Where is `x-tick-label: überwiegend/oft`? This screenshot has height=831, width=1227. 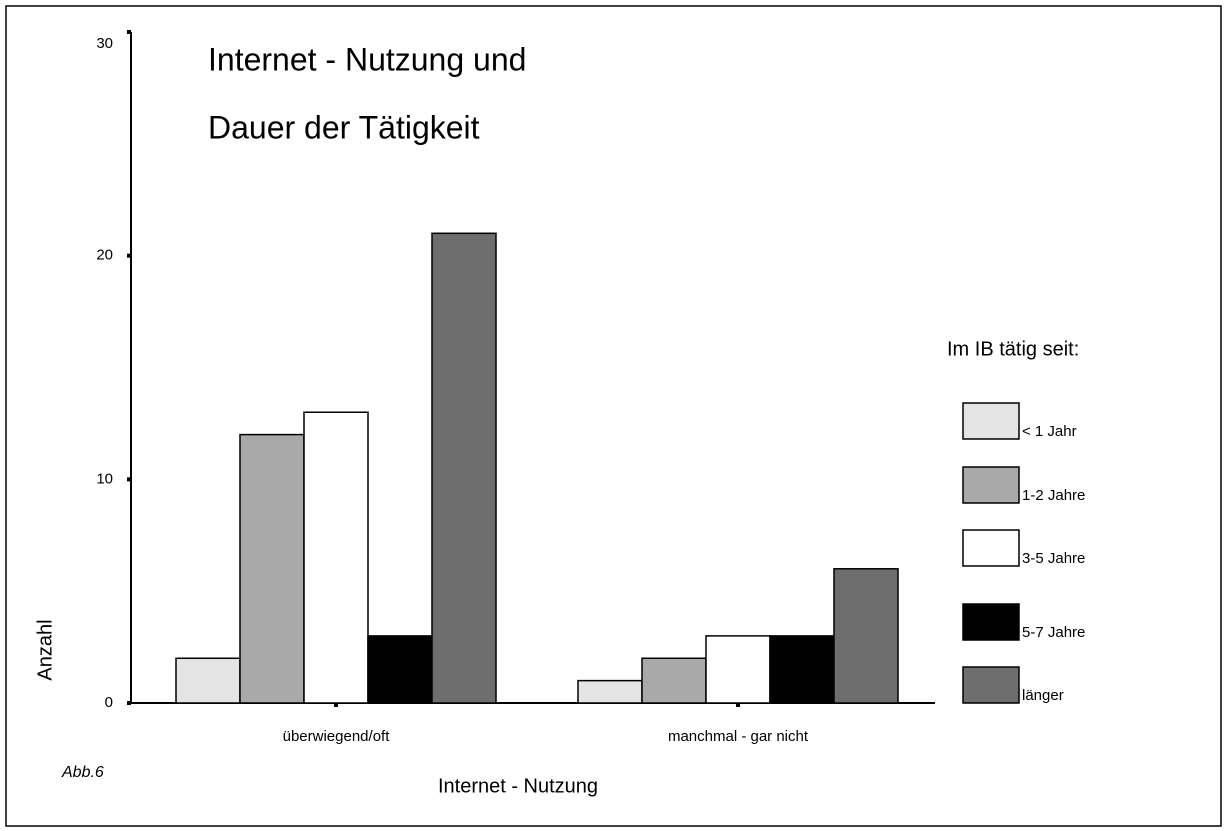
x-tick-label: überwiegend/oft is located at coordinates (337, 736).